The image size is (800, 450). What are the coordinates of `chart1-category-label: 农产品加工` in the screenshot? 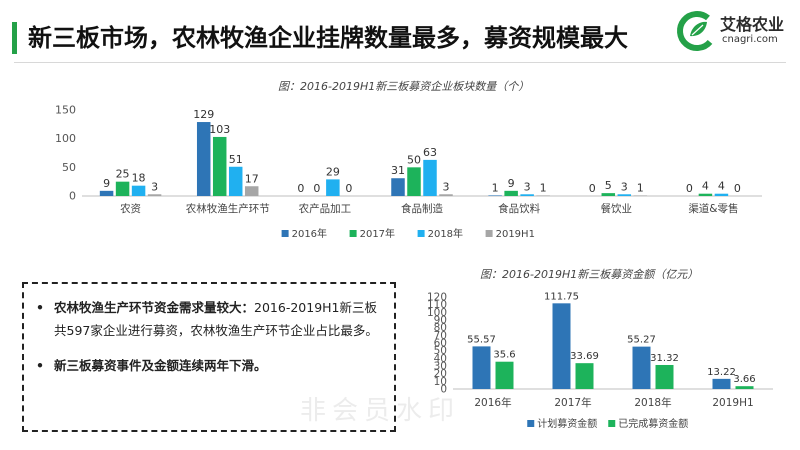 It's located at (325, 208).